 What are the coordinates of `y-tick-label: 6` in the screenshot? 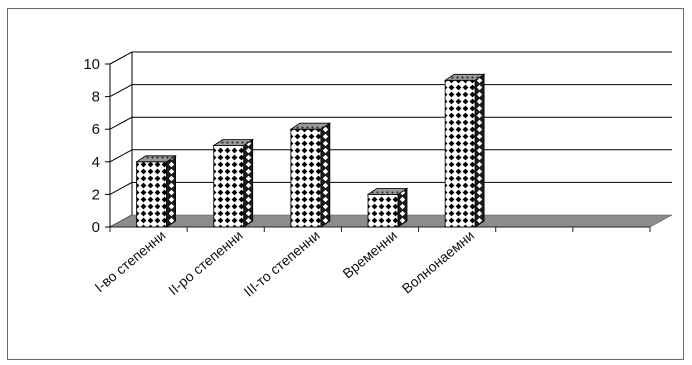 It's located at (96, 129).